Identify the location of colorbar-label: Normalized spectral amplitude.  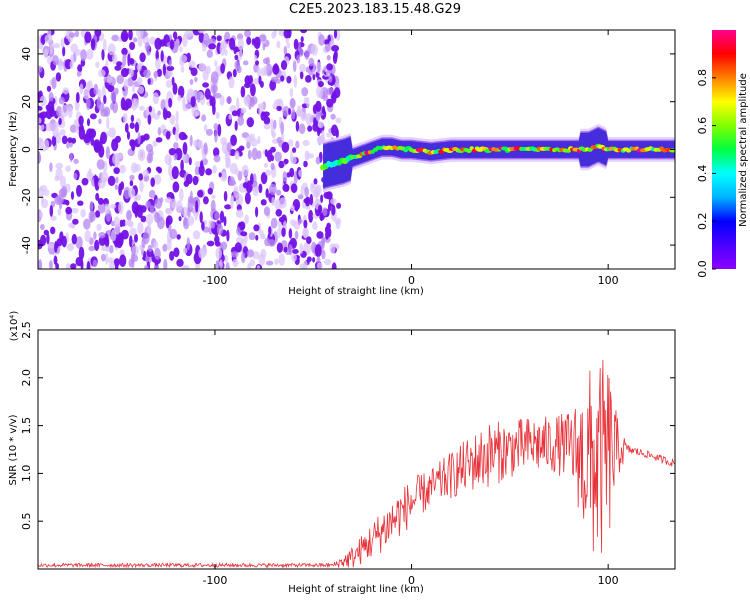
(743, 150).